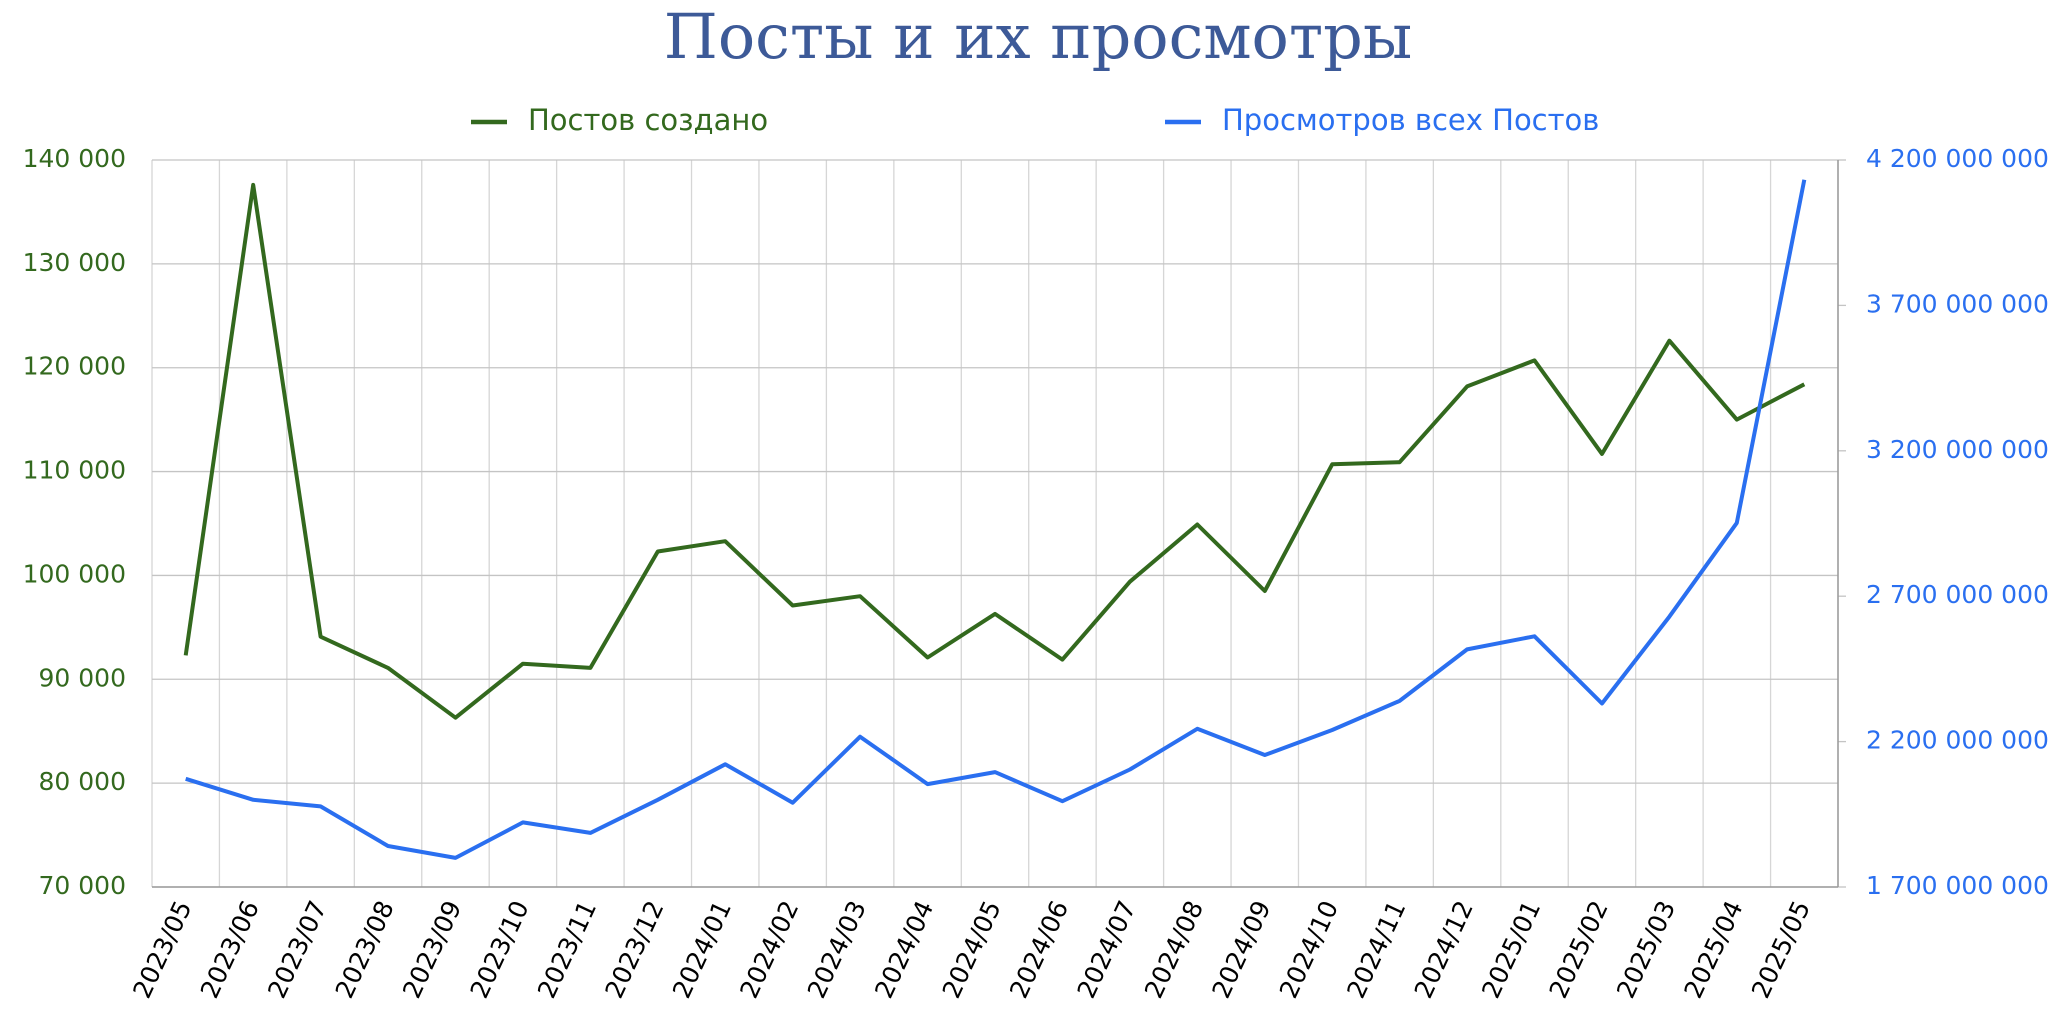 Image resolution: width=2048 pixels, height=1021 pixels. Describe the element at coordinates (297, 949) in the screenshot. I see `x-tick-label: 2023/07` at that location.